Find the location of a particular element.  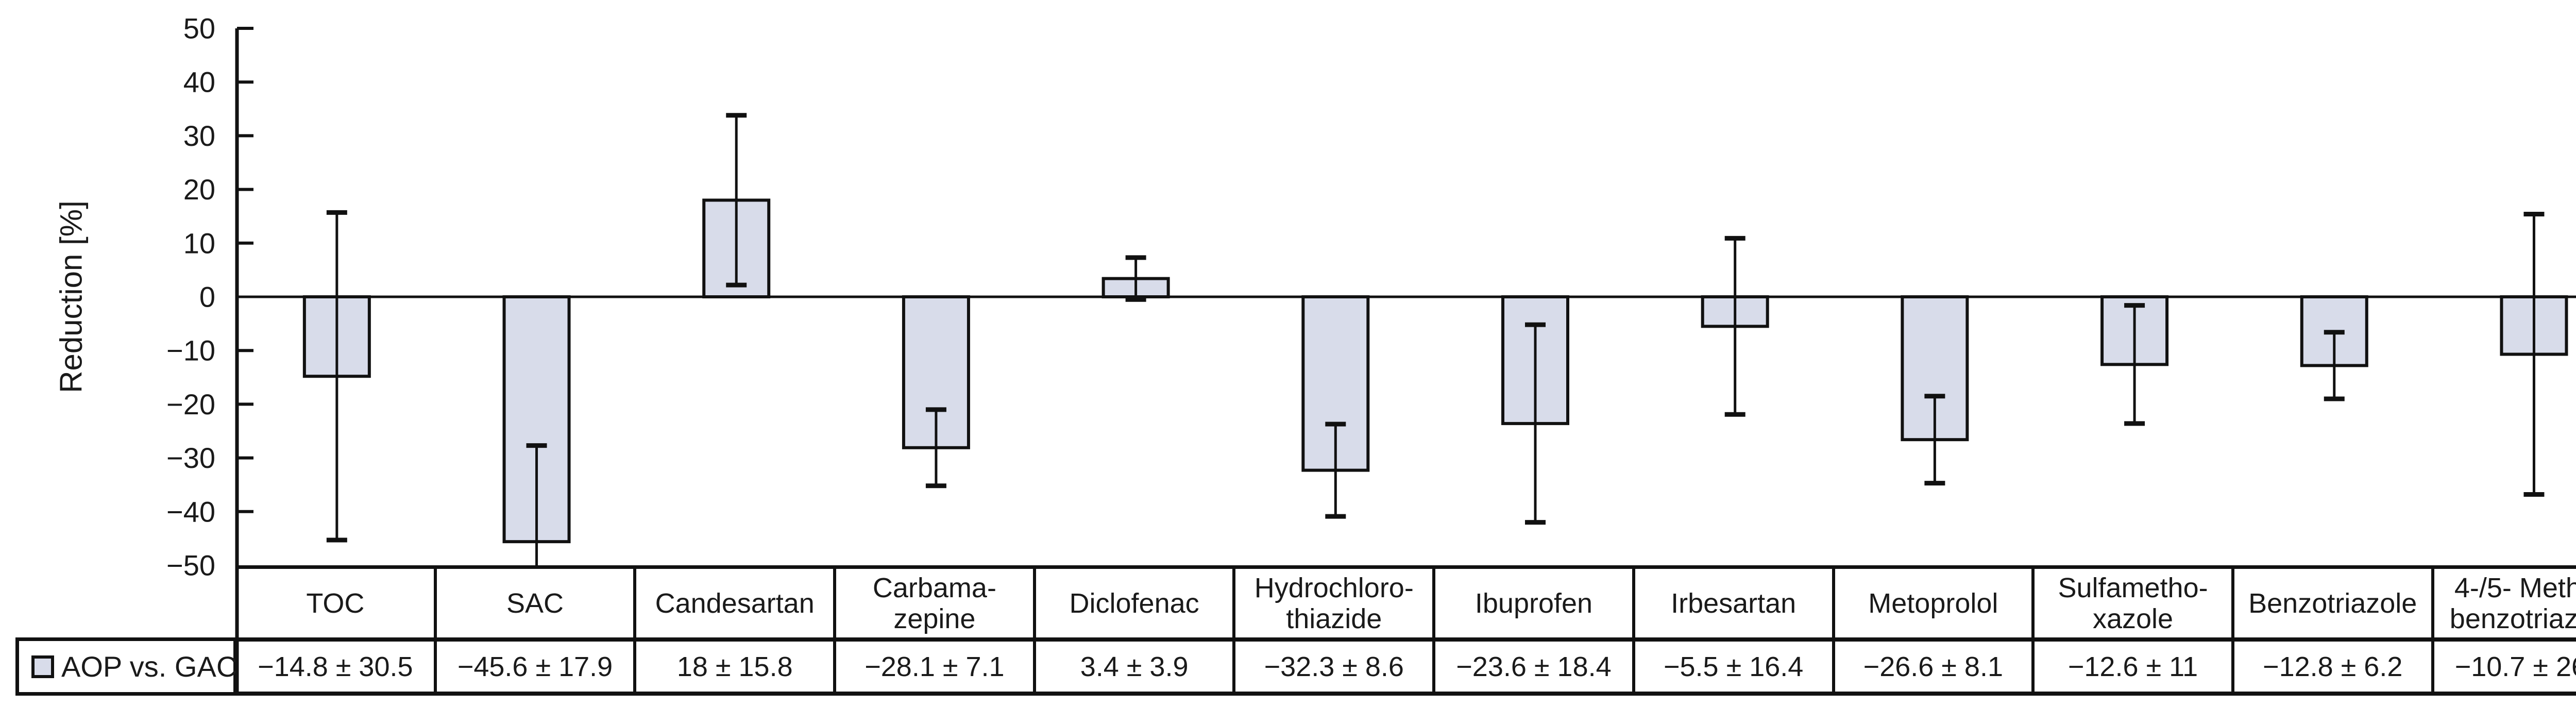

bar is located at coordinates (1335, 383).